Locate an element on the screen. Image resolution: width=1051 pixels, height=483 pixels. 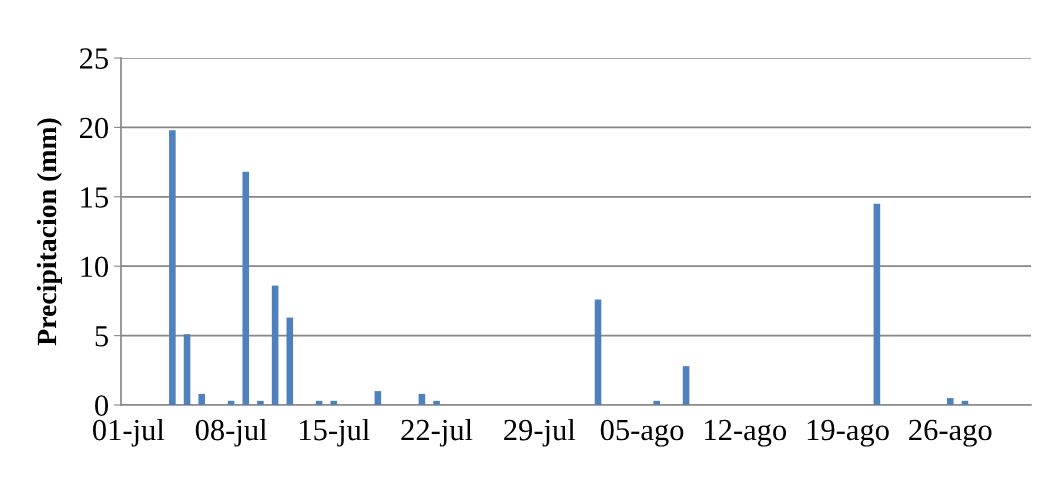
y-tick-label: 25 is located at coordinates (93, 58).